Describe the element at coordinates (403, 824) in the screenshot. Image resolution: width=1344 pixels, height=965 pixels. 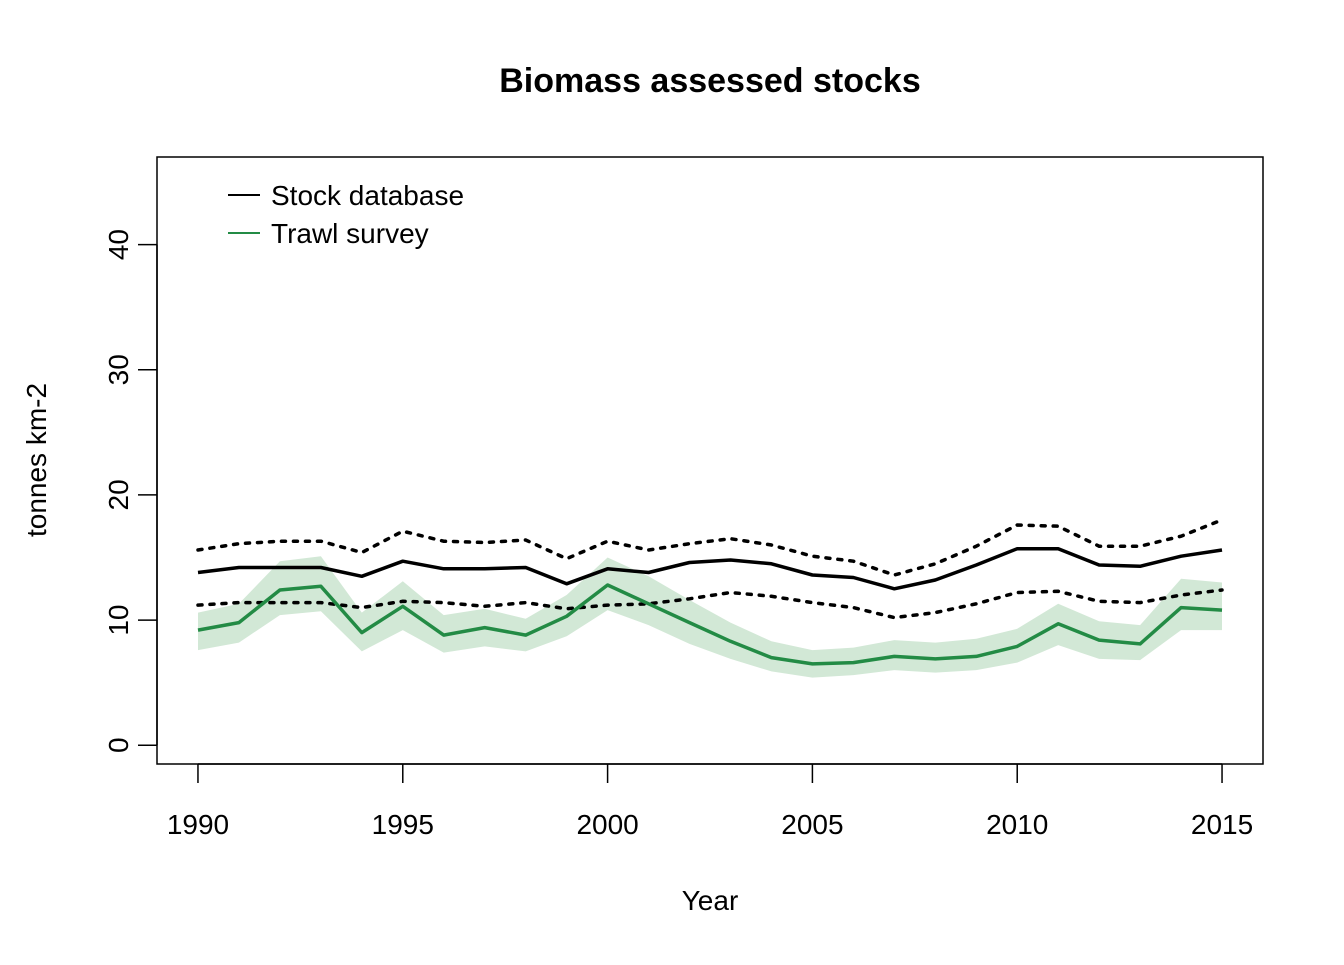
I see `x-tick-label: 1995` at that location.